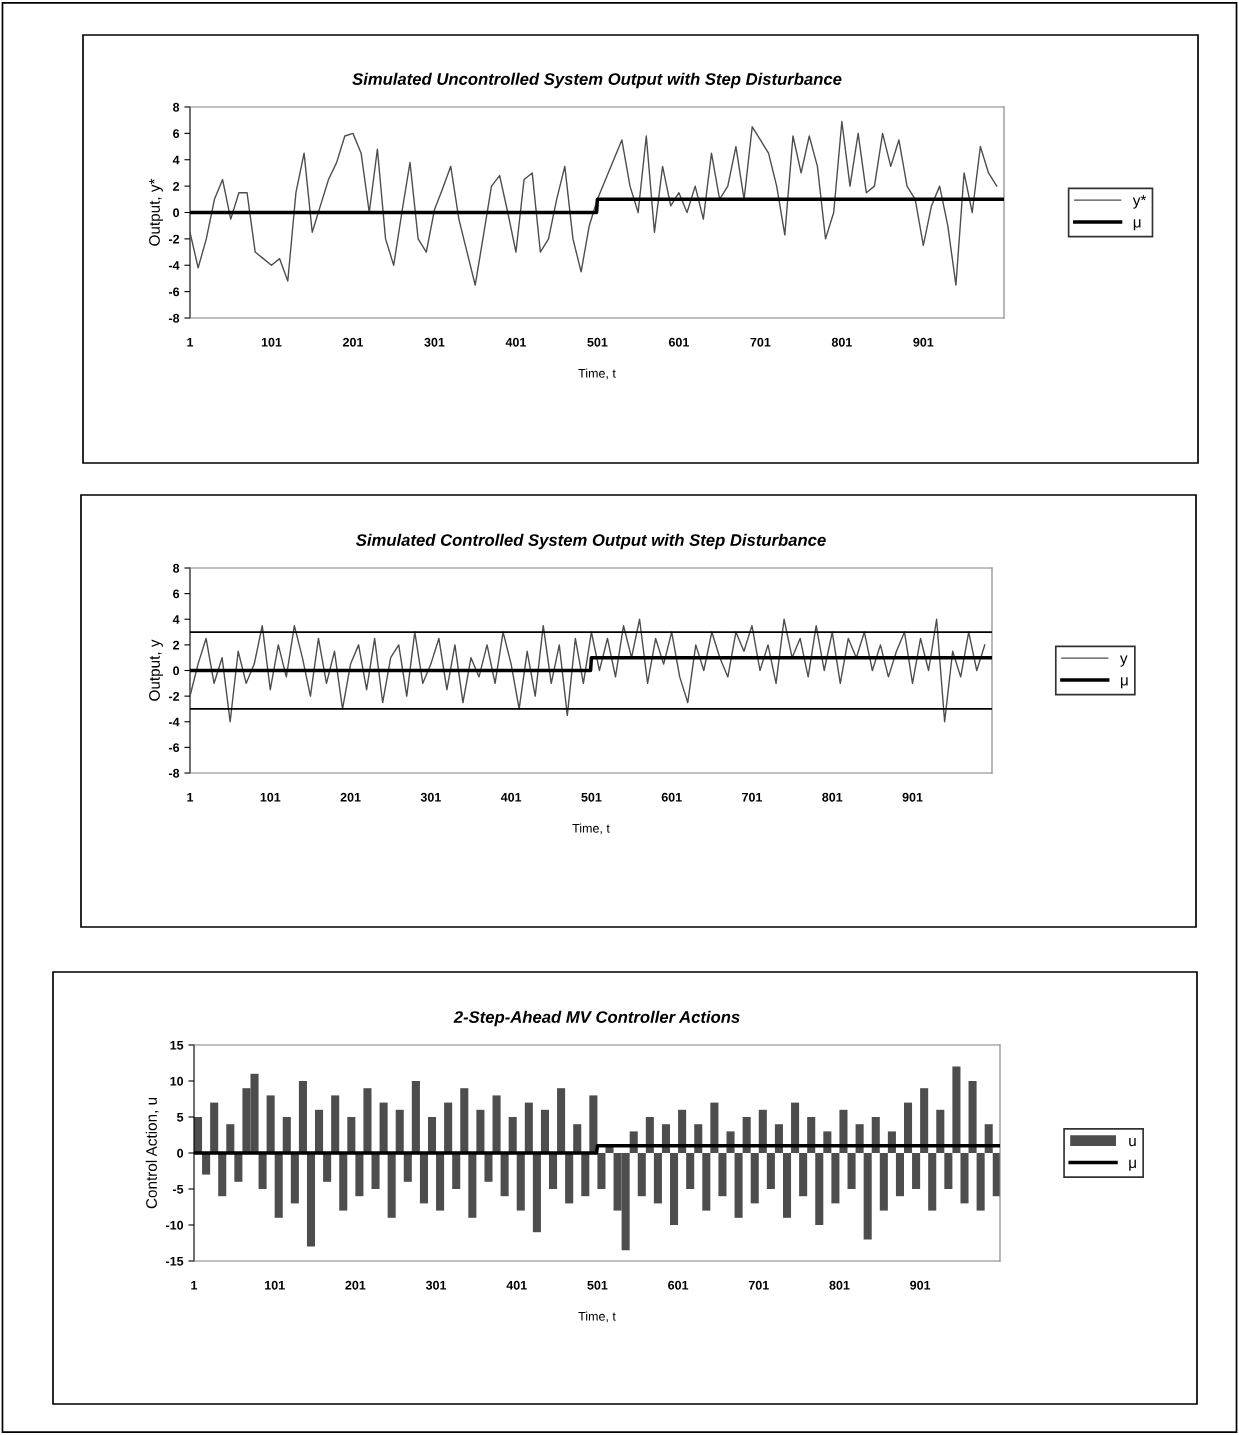  I want to click on legend-label: y, so click(1123, 661).